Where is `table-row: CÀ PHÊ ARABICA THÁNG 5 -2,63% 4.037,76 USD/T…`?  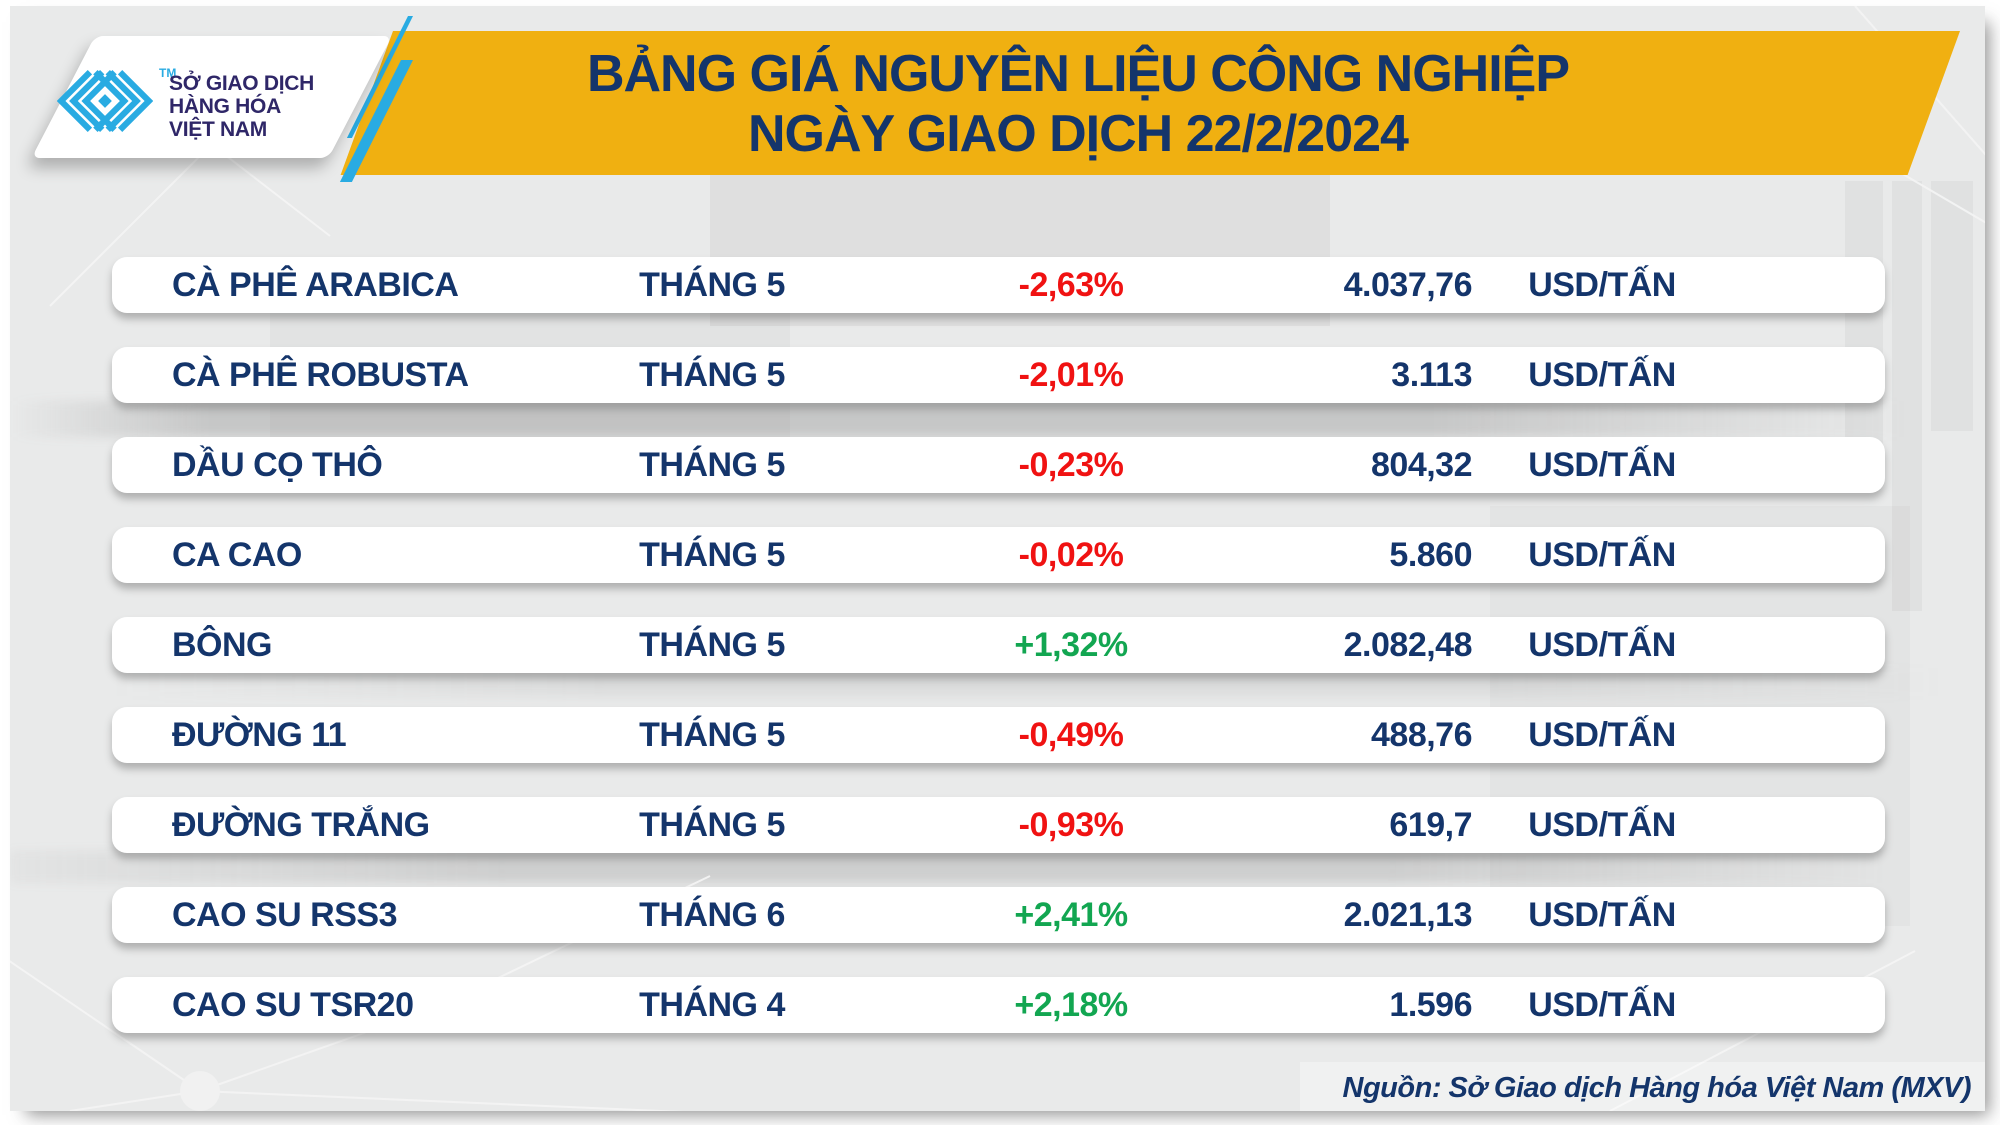
table-row: CÀ PHÊ ARABICA THÁNG 5 -2,63% 4.037,76 USD/T… is located at coordinates (998, 285).